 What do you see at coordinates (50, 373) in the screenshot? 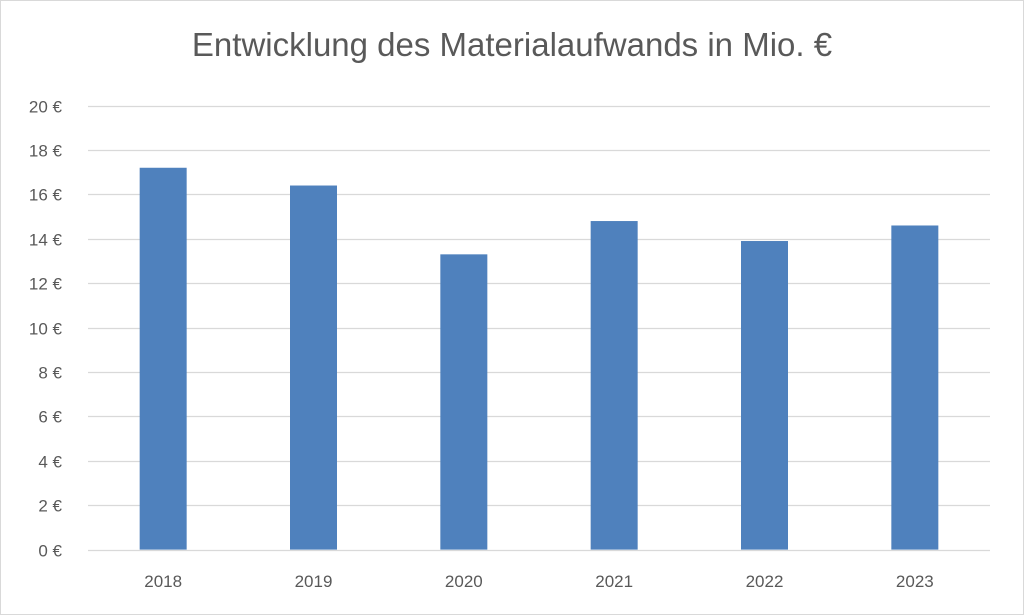
I see `y-tick-label: 8 €` at bounding box center [50, 373].